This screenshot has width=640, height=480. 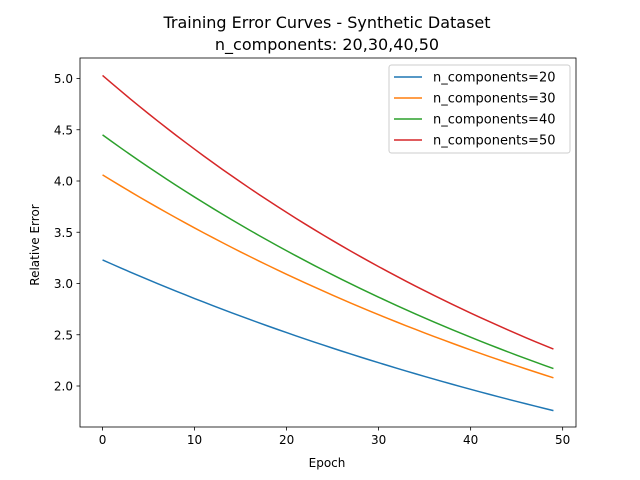 I want to click on legend-label-1: n_components=30, so click(x=494, y=99).